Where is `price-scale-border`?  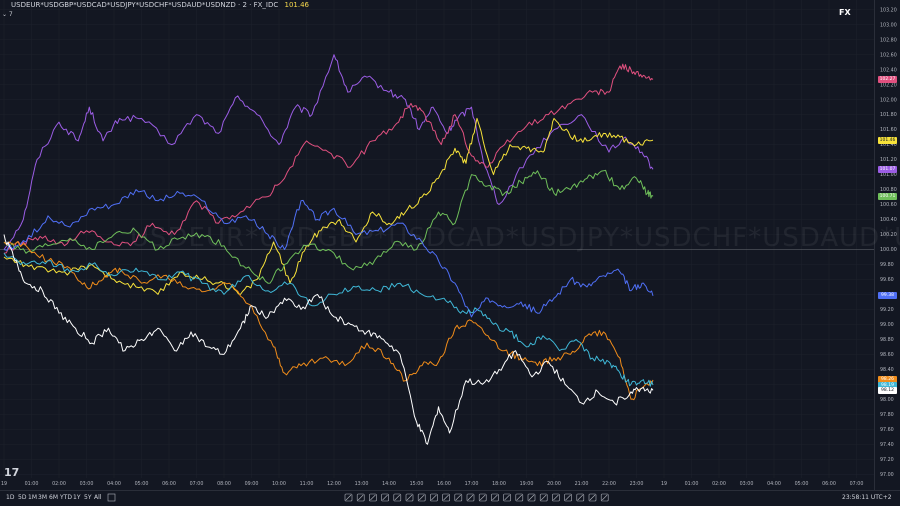 price-scale-border is located at coordinates (874, 245).